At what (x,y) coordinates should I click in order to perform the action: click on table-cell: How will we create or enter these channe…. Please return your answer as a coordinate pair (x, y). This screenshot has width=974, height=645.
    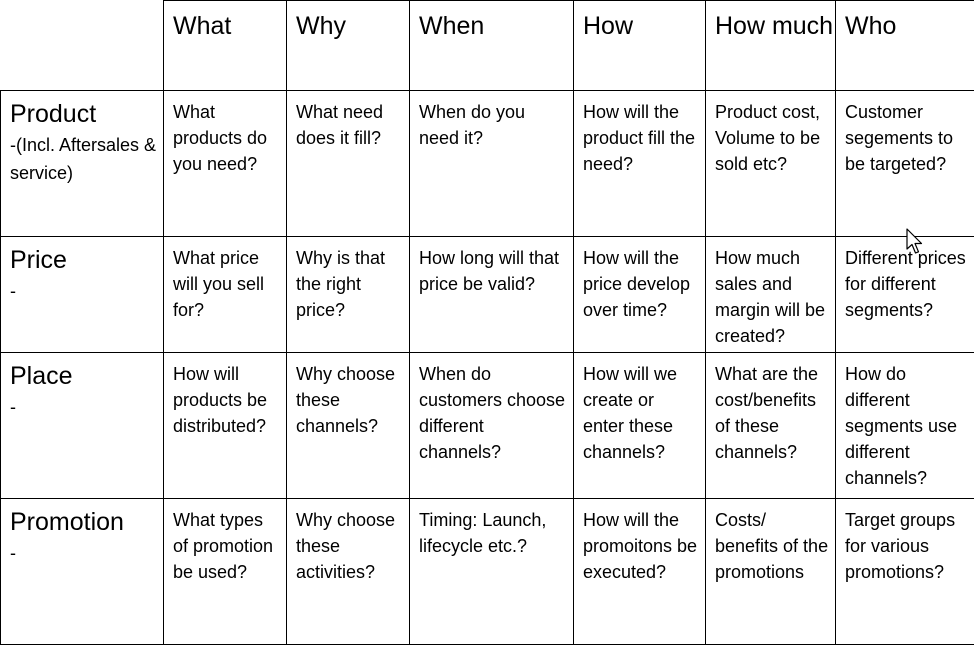
    Looking at the image, I should click on (640, 426).